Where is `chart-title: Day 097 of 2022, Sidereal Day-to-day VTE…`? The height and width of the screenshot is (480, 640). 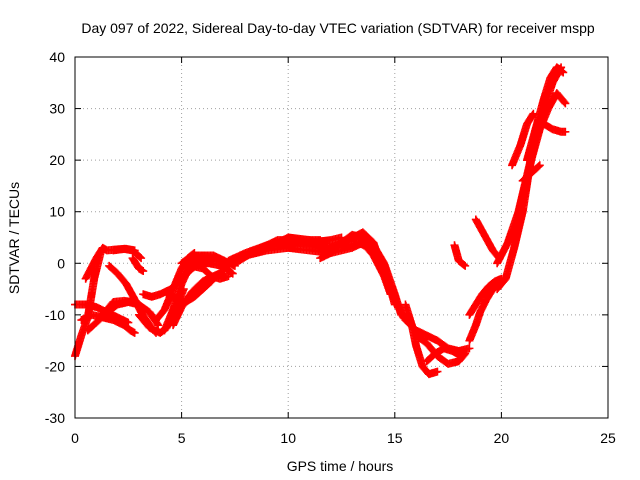
chart-title: Day 097 of 2022, Sidereal Day-to-day VTE… is located at coordinates (337, 28).